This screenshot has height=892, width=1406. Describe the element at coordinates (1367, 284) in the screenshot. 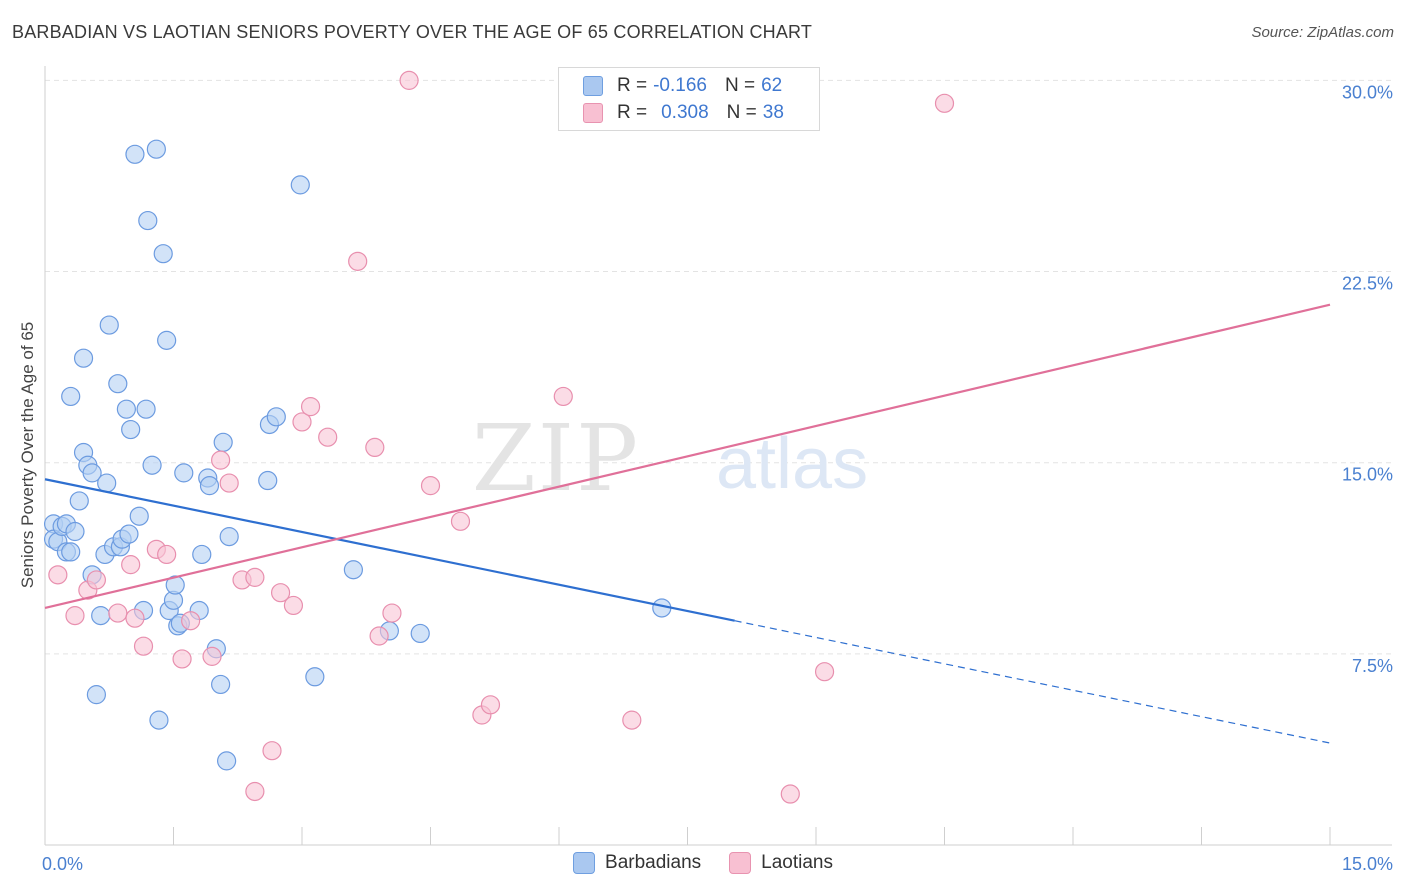

I see `y-tick-label: 22.5%` at that location.